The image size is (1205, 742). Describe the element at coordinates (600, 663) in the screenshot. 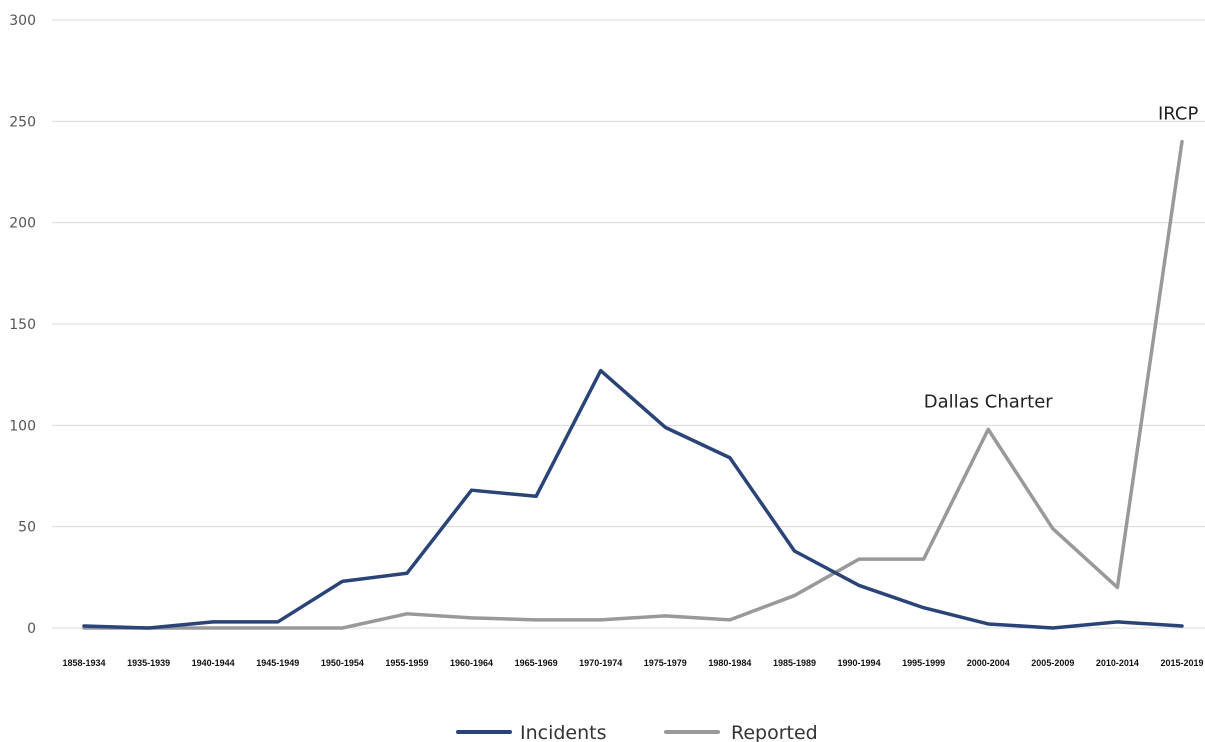

I see `x-tick-label-1970-1974: 1970-1974` at that location.